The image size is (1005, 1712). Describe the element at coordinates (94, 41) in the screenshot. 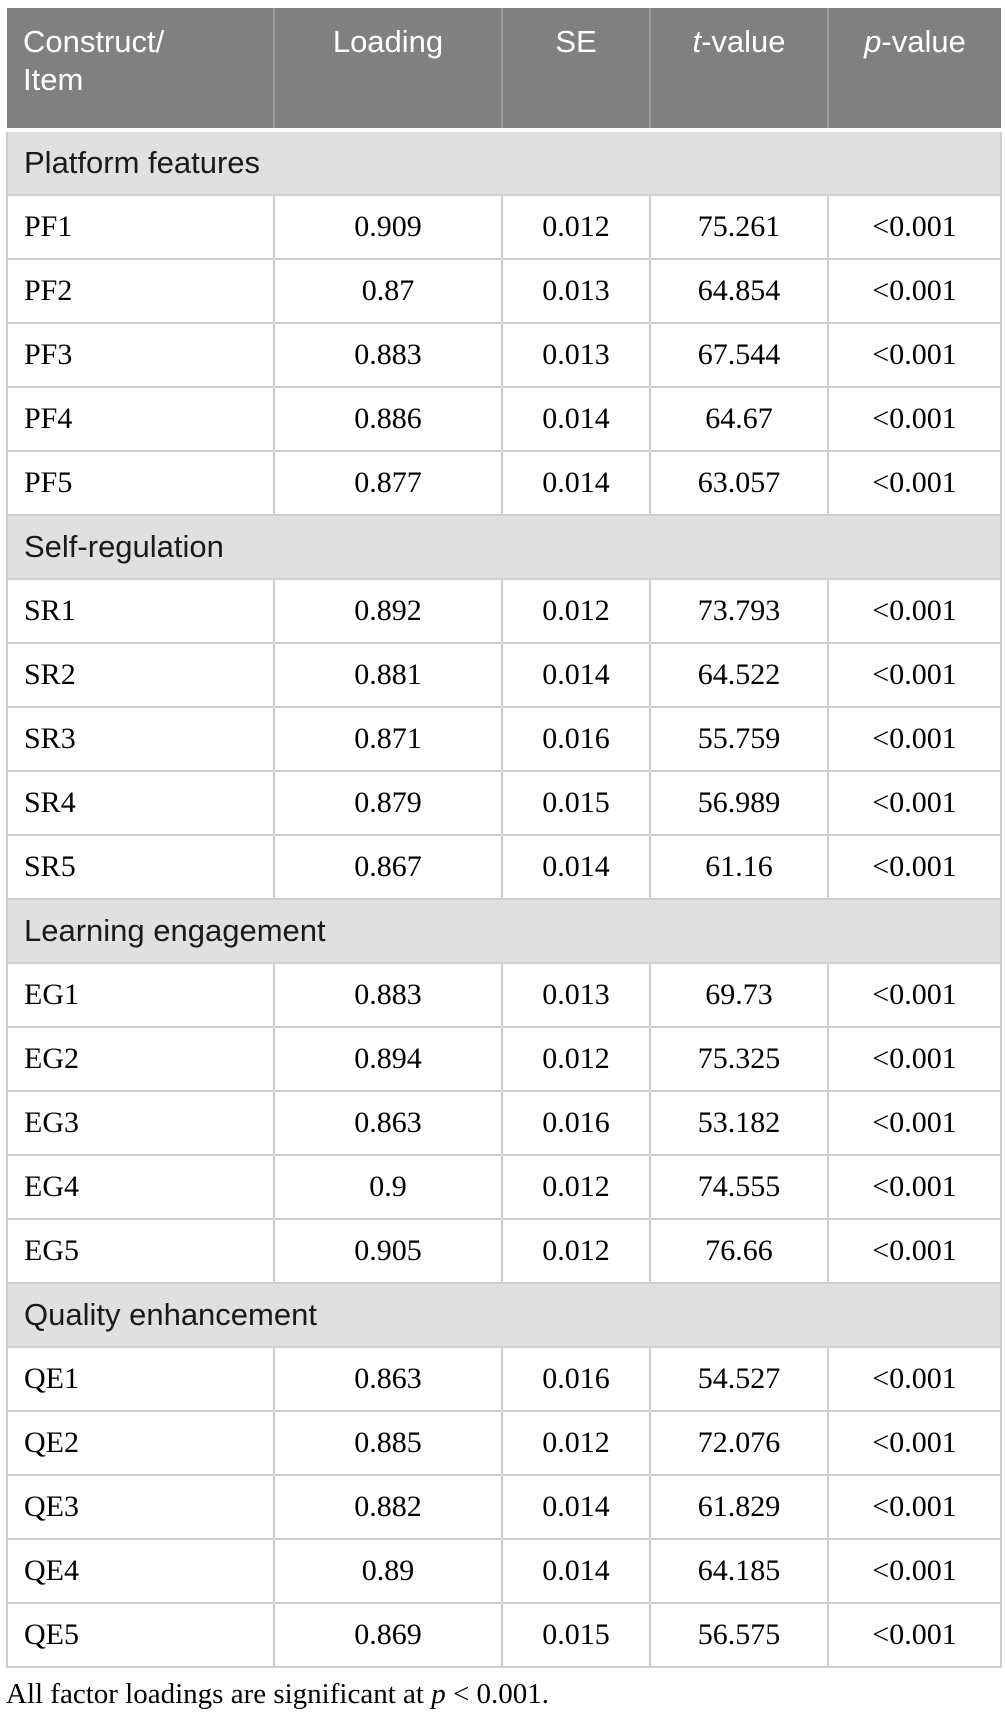

I see `header-construct-line1: Construct/` at that location.